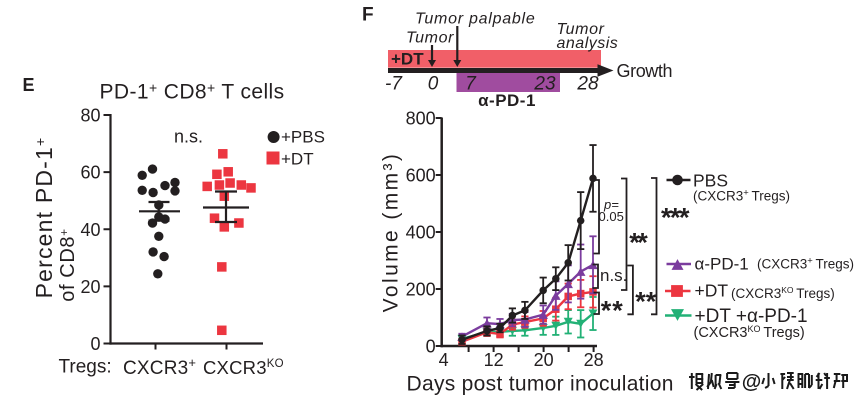 The image size is (864, 405). I want to click on svg-text: analysis, so click(588, 43).